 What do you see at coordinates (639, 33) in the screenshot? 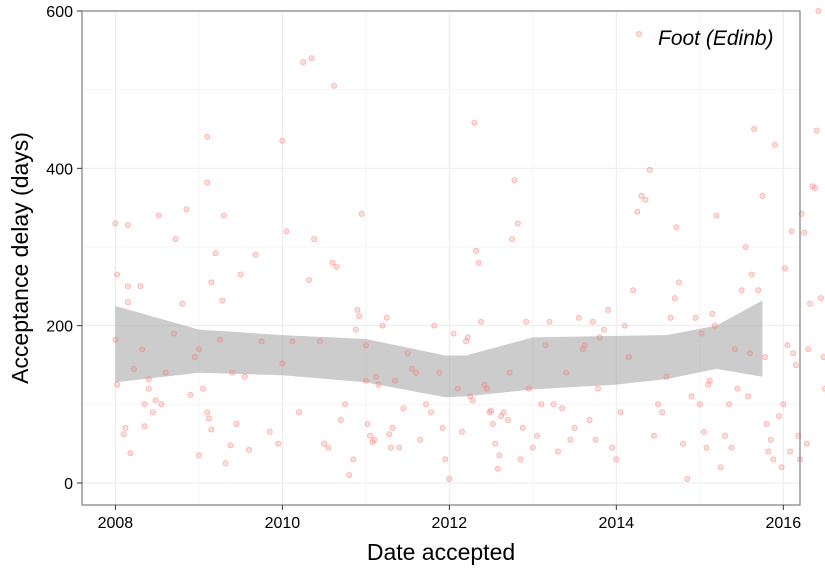
I see `legend-key-point` at bounding box center [639, 33].